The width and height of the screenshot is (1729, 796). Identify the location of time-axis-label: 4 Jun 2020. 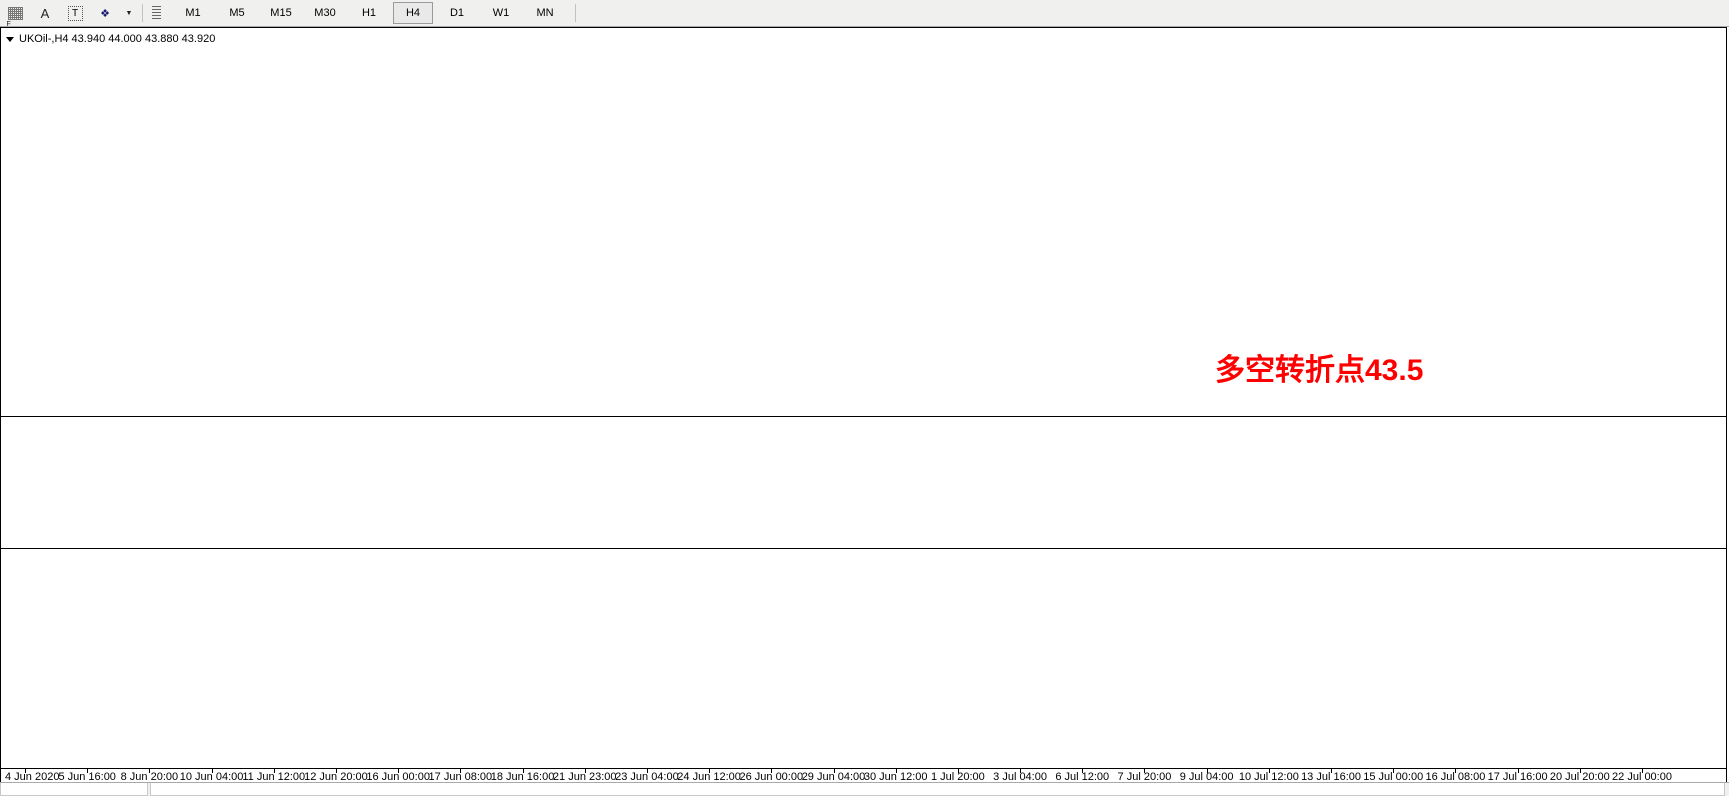
(32, 777).